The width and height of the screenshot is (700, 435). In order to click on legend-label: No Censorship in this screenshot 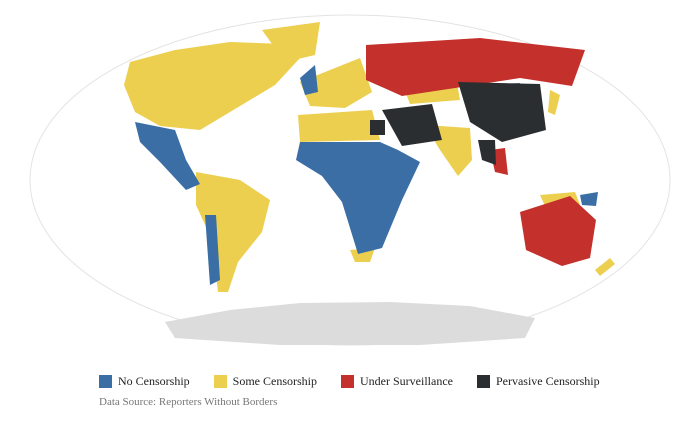, I will do `click(154, 381)`.